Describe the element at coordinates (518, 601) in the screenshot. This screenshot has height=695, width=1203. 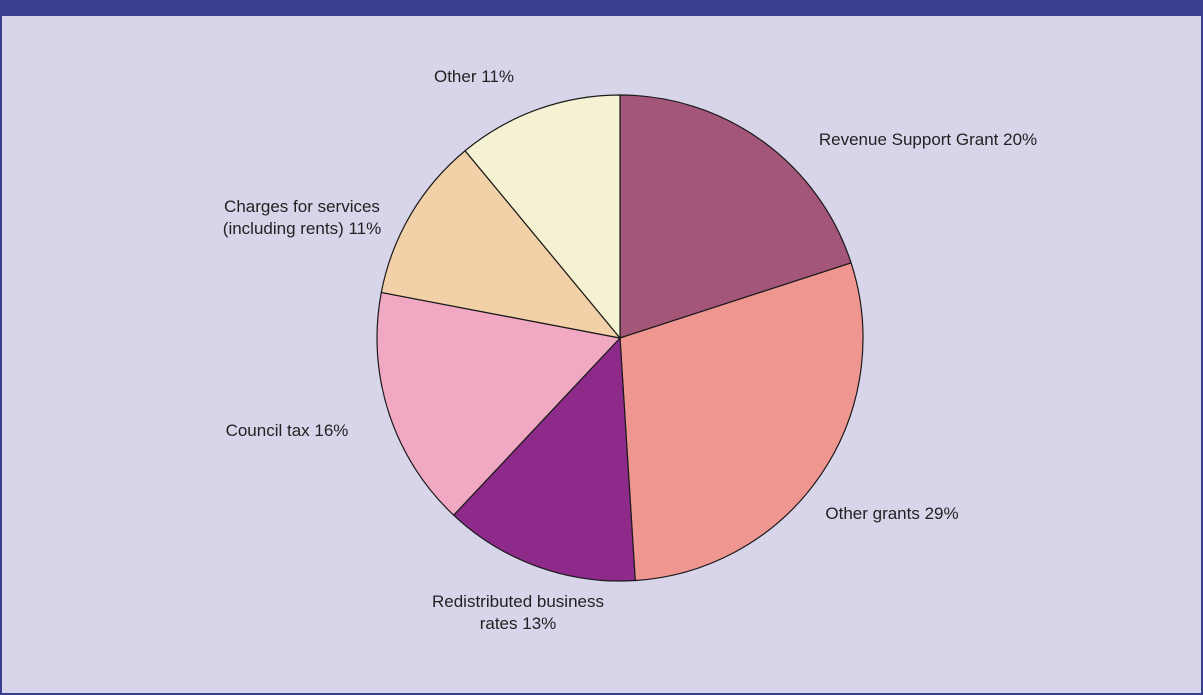
I see `slice-label-line: Redistributed business` at that location.